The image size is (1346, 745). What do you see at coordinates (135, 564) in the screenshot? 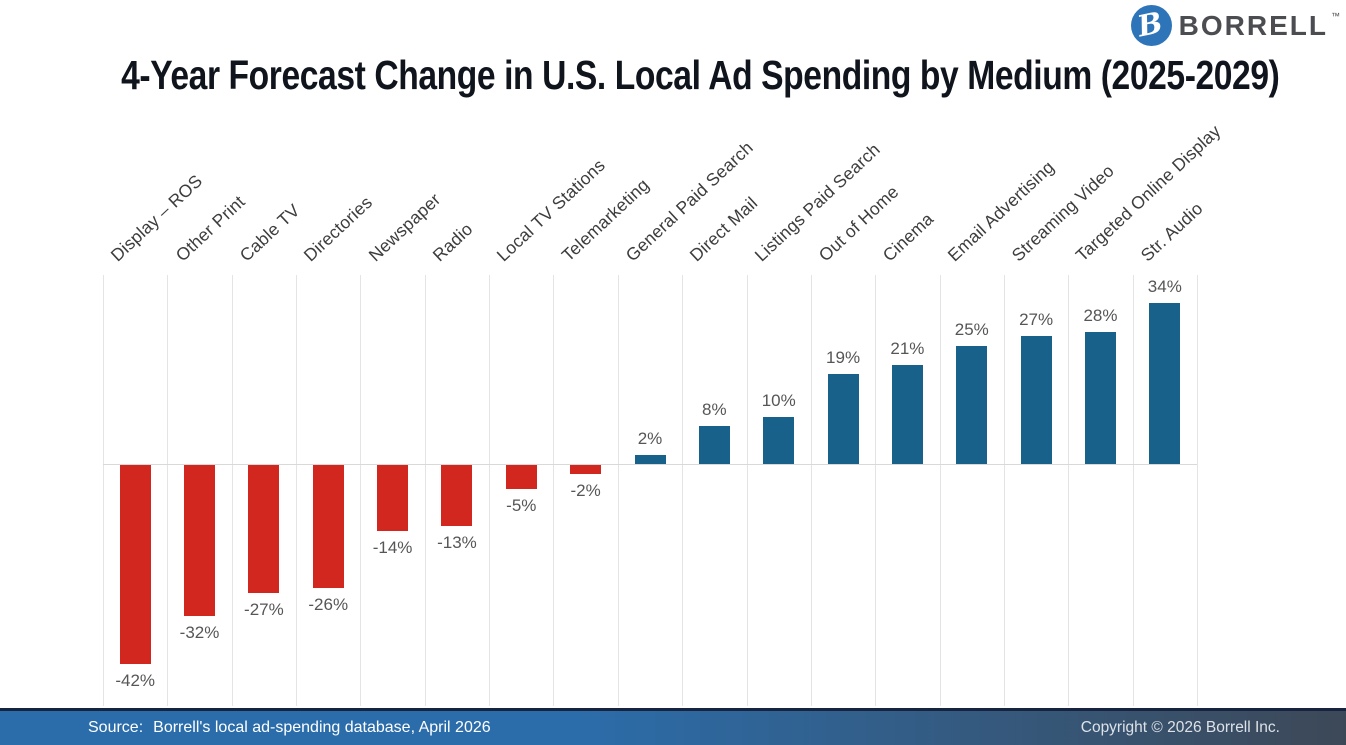
I see `bar-display-ros` at bounding box center [135, 564].